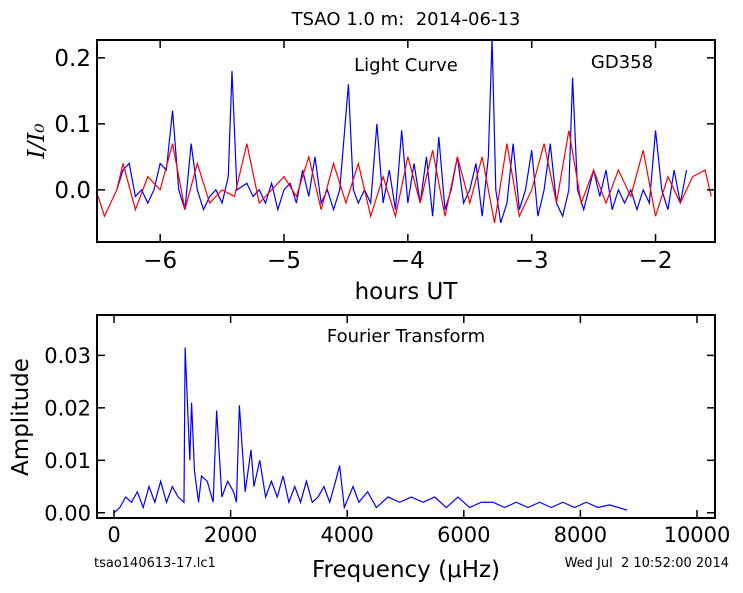 This screenshot has height=593, width=743. Describe the element at coordinates (67, 513) in the screenshot. I see `y-tick-label: 0.00` at that location.